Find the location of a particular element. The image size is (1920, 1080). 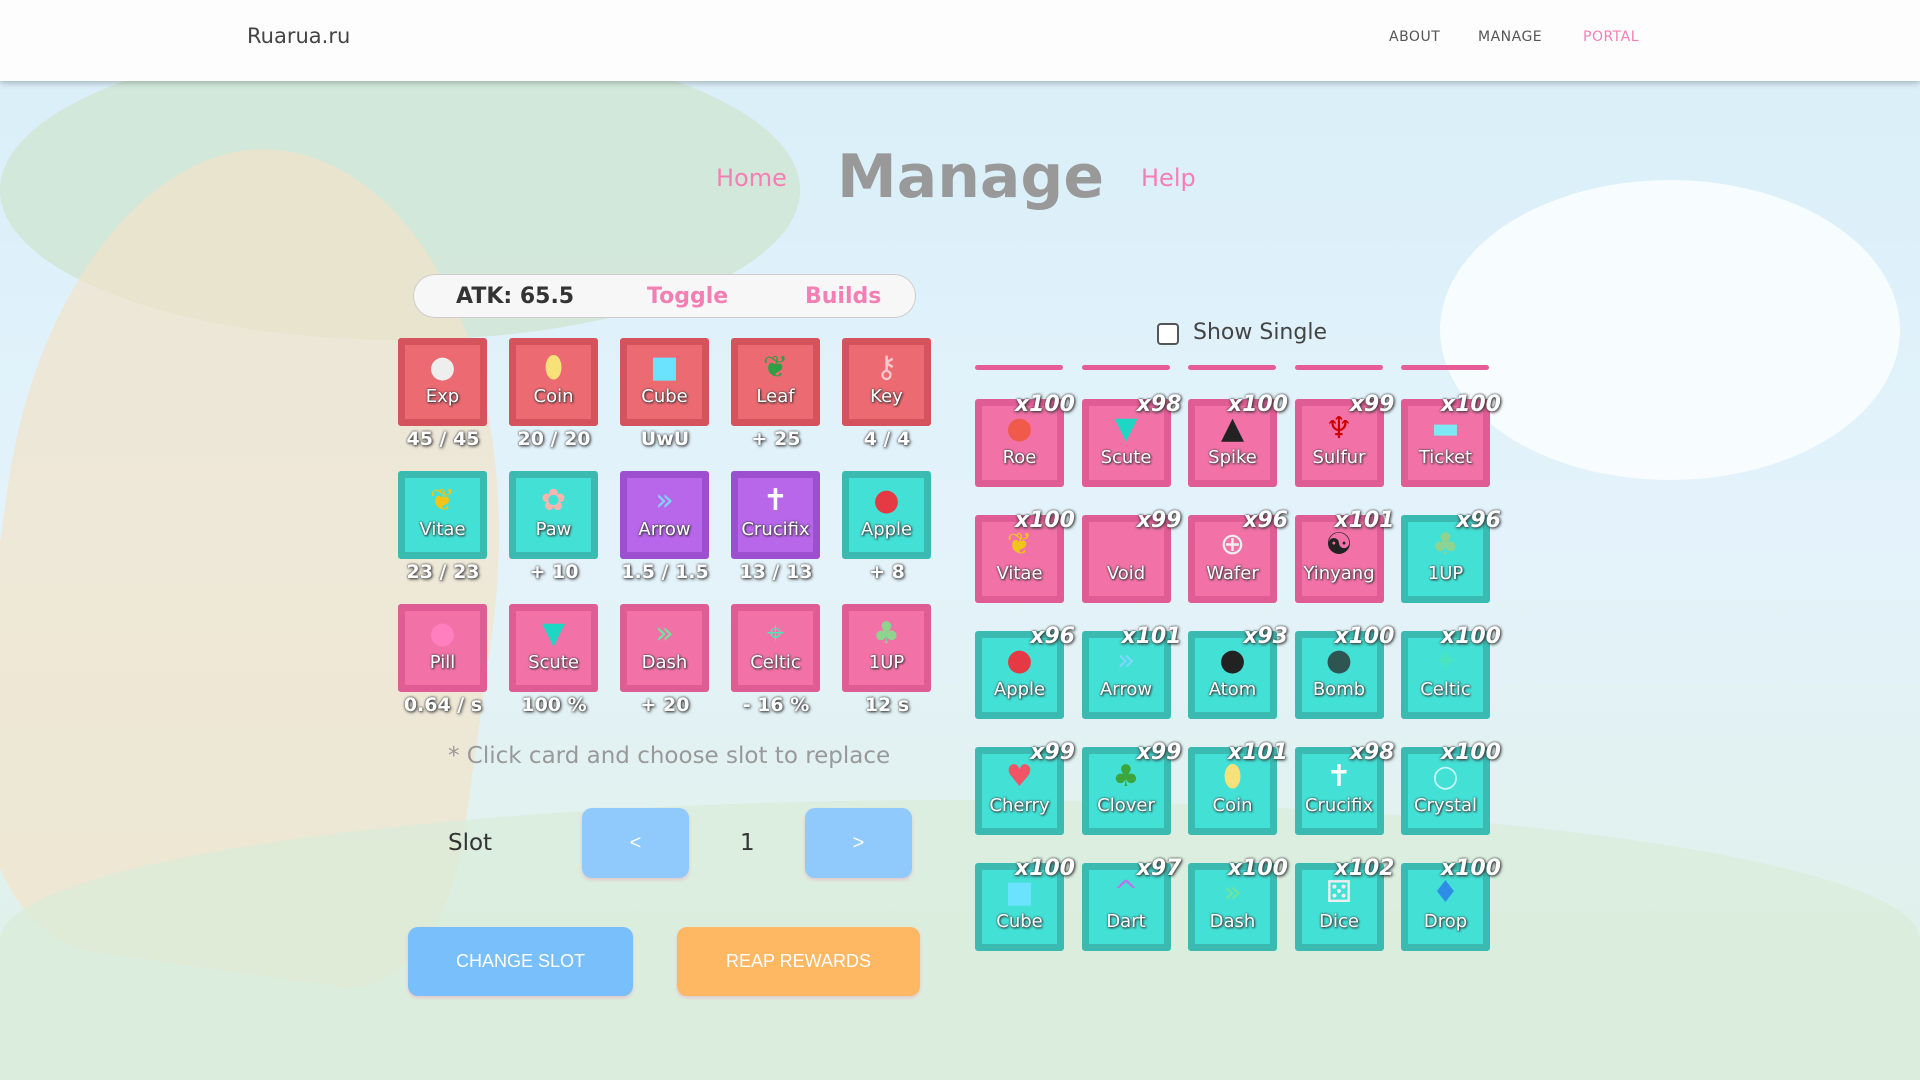

equipped-card: ✝ Crucifix is located at coordinates (775, 515).